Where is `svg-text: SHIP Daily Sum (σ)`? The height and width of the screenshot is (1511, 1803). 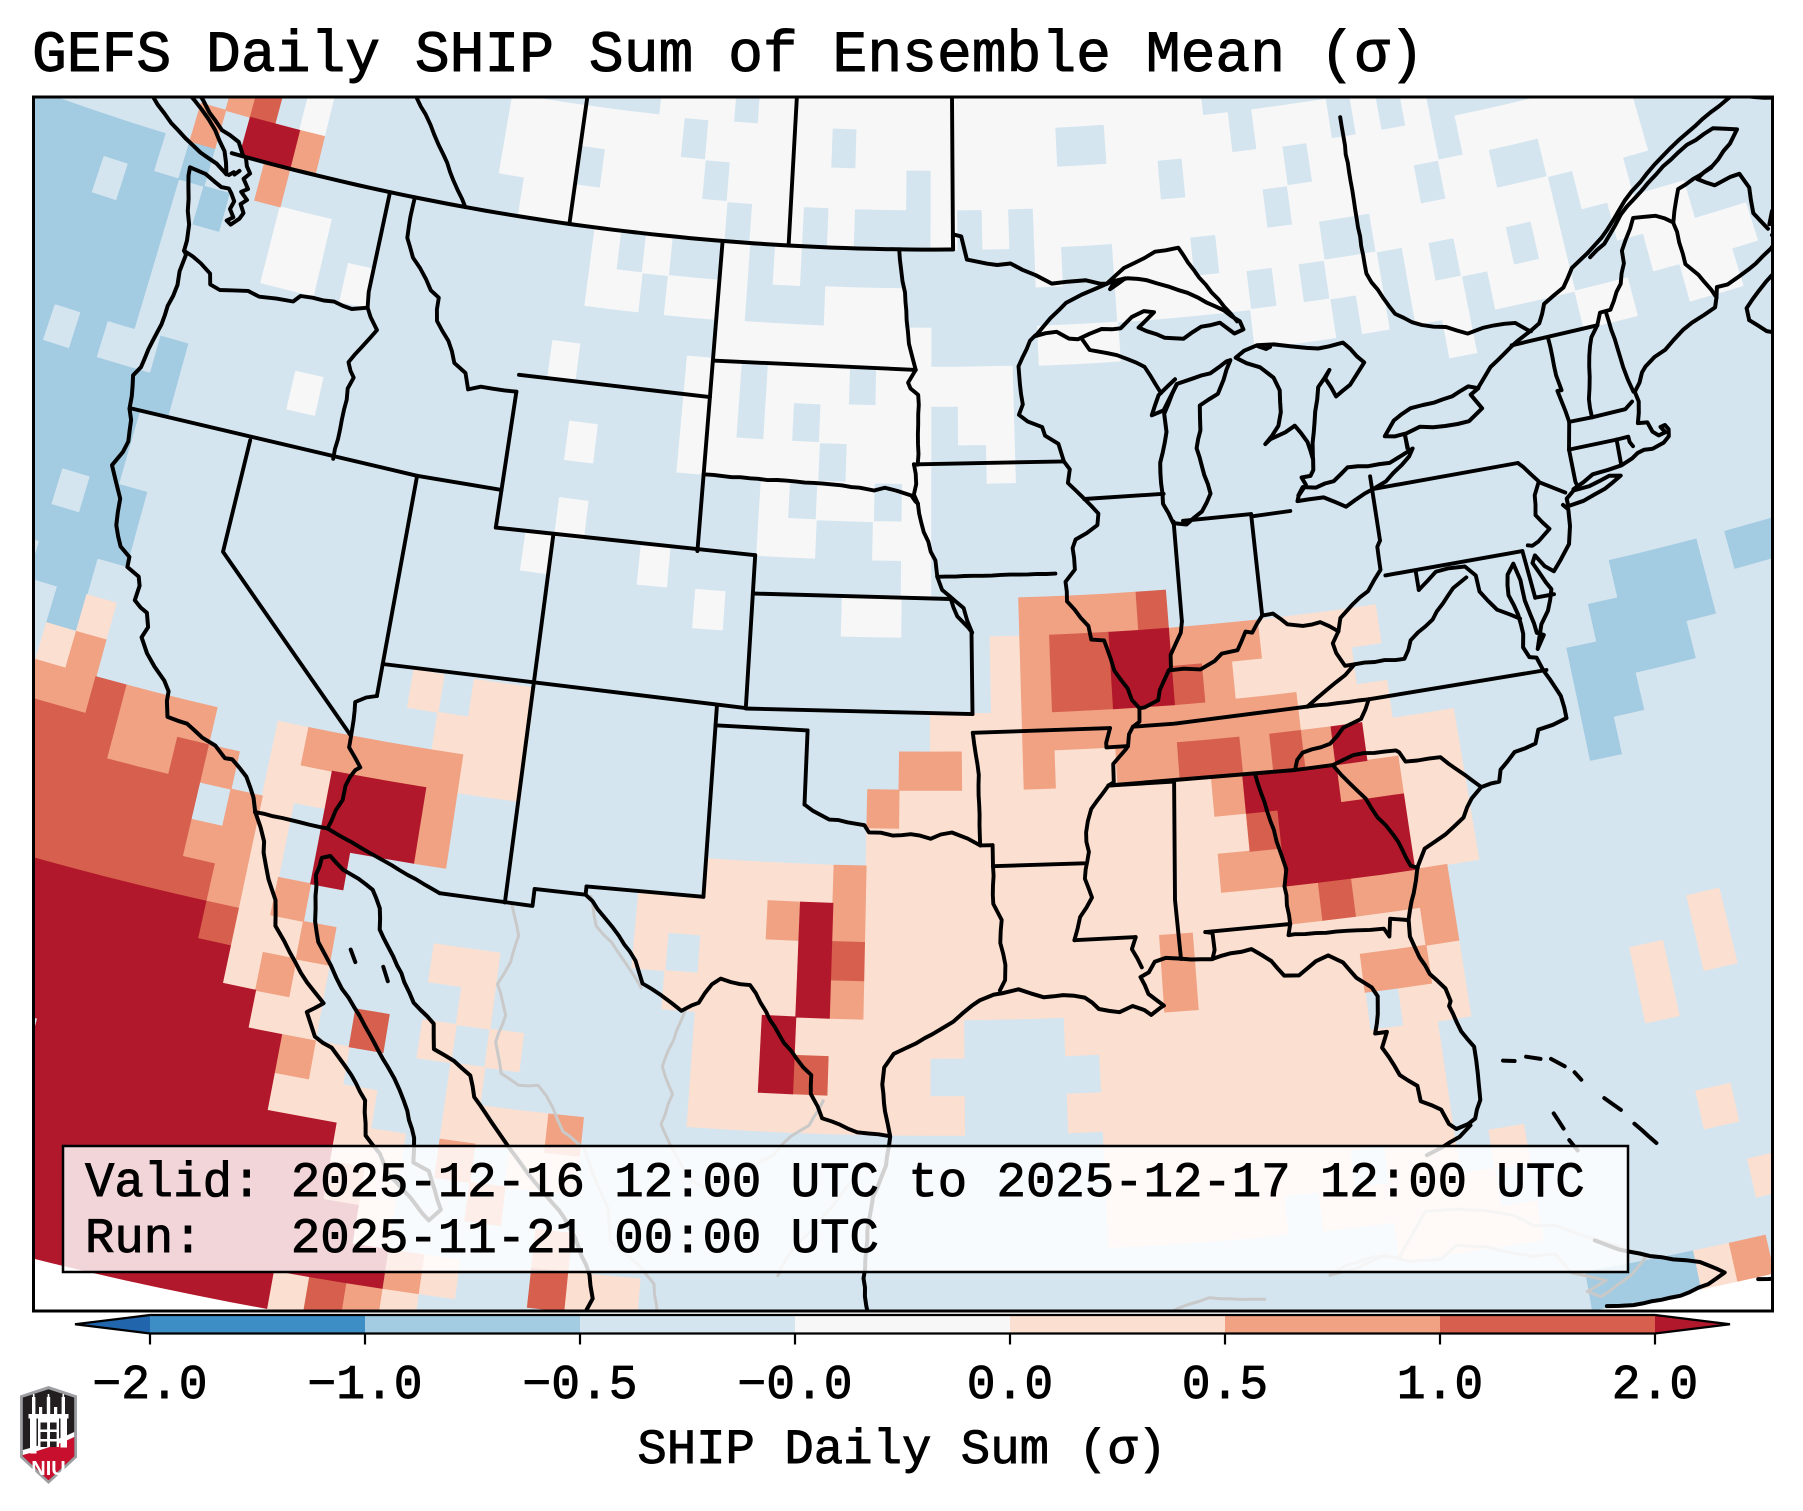
svg-text: SHIP Daily Sum (σ) is located at coordinates (901, 1450).